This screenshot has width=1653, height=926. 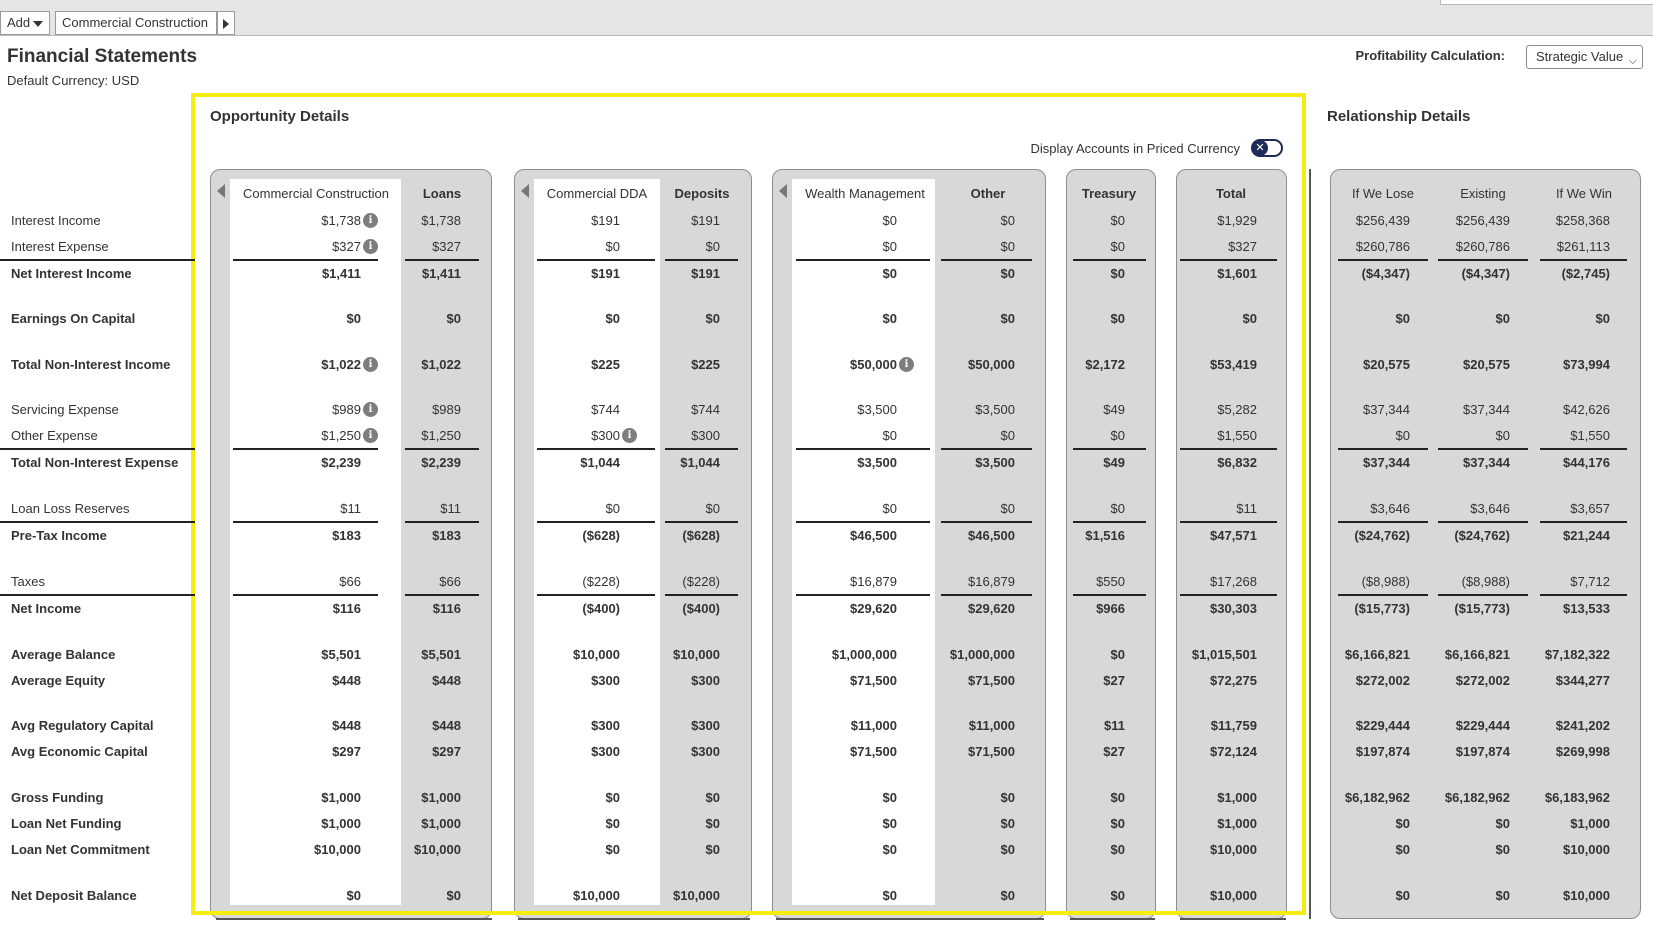 I want to click on cell-dda-net-income: ($400), so click(x=609, y=608).